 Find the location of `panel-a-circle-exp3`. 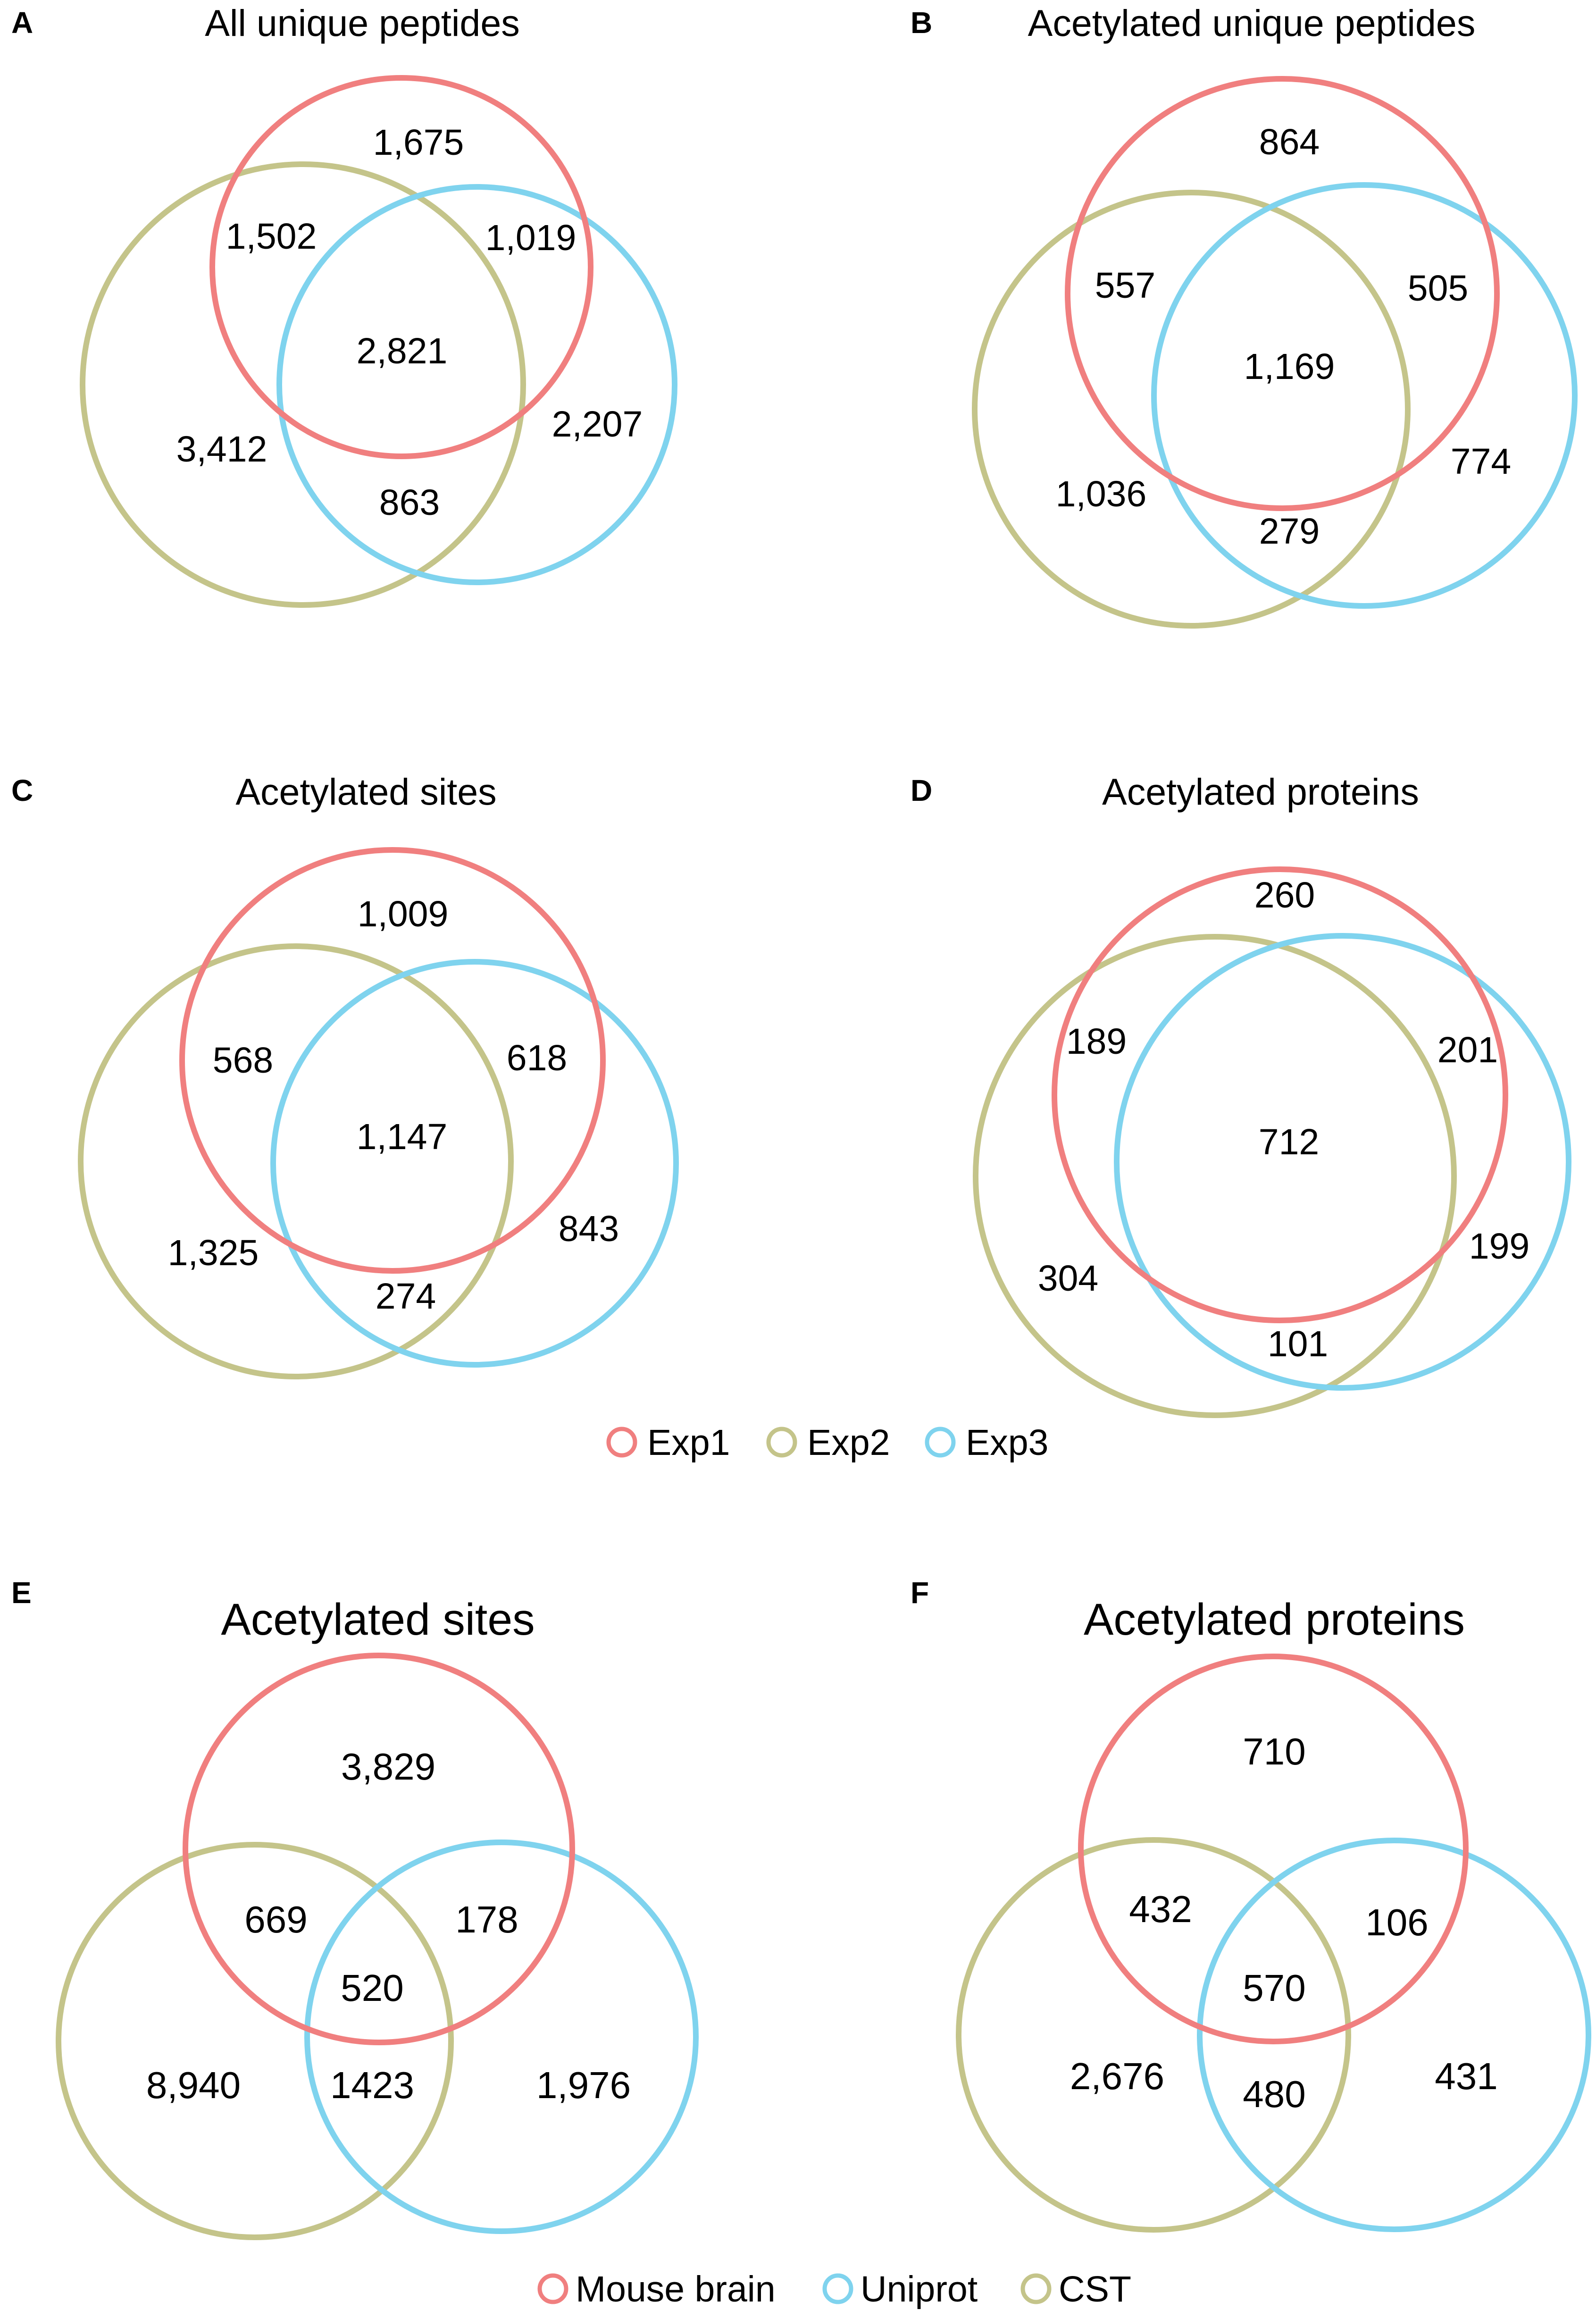

panel-a-circle-exp3 is located at coordinates (476, 384).